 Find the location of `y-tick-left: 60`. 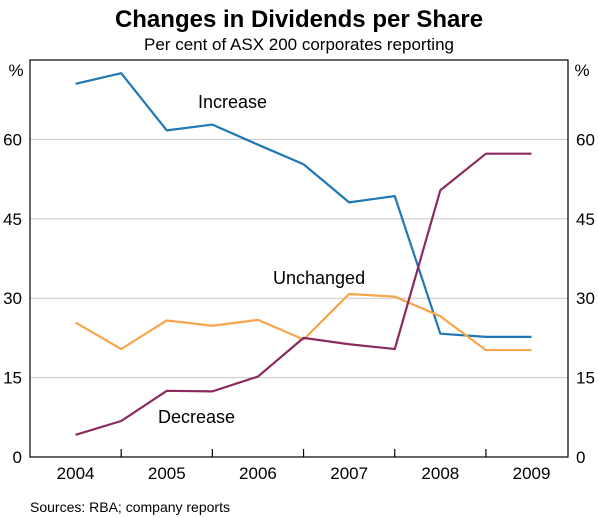

y-tick-left: 60 is located at coordinates (12, 139).